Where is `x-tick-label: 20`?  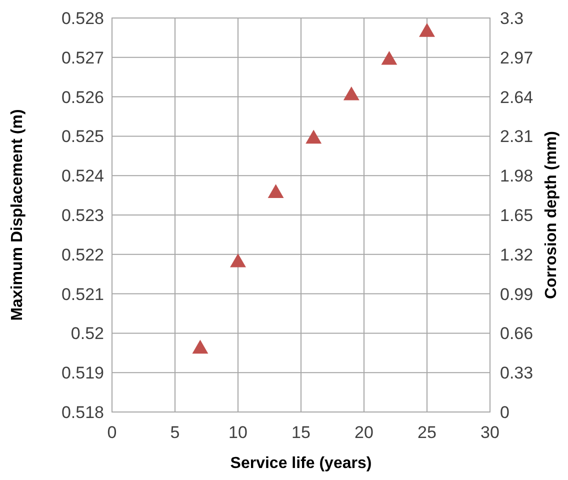 x-tick-label: 20 is located at coordinates (364, 432).